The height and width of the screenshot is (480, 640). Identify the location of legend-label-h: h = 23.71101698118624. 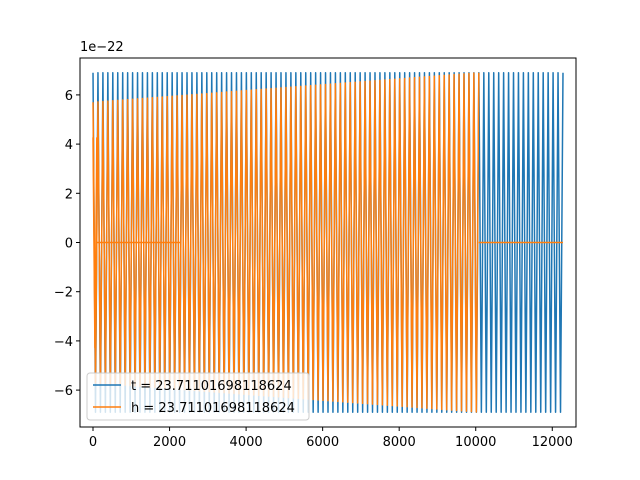
(213, 408).